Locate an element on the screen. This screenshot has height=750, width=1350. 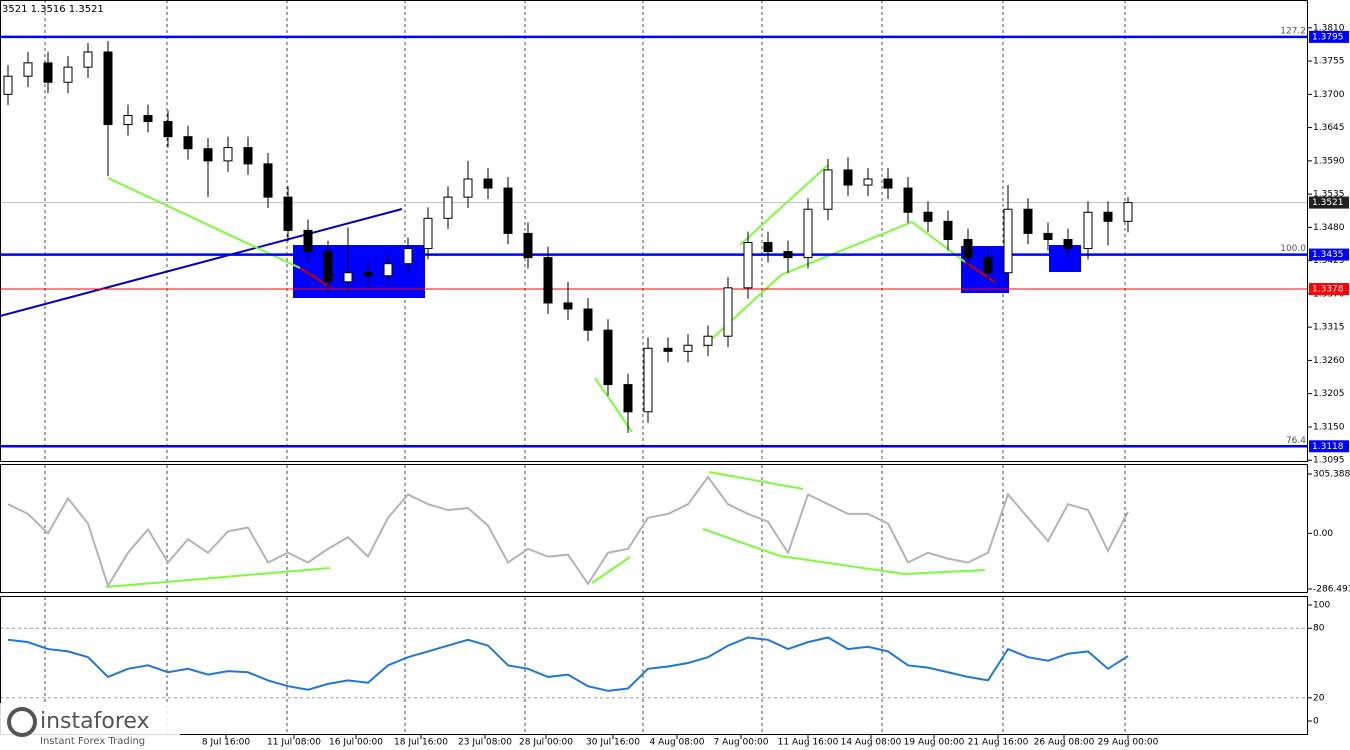
x-tick-label: 7 Aug 00:00 is located at coordinates (741, 743).